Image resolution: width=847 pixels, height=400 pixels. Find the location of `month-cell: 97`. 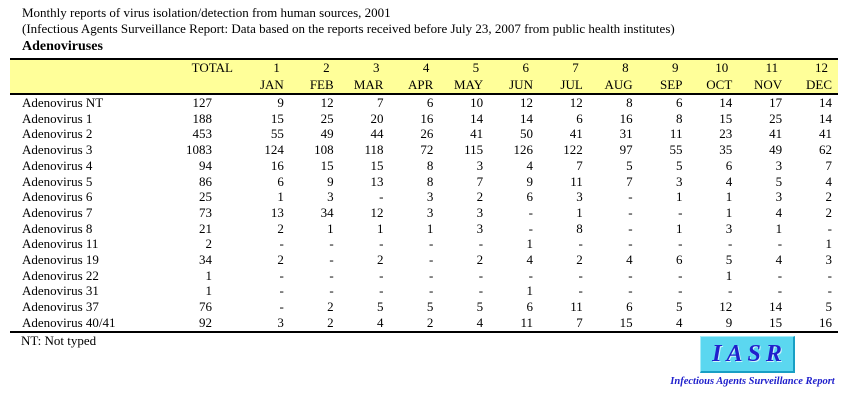

month-cell: 97 is located at coordinates (626, 150).